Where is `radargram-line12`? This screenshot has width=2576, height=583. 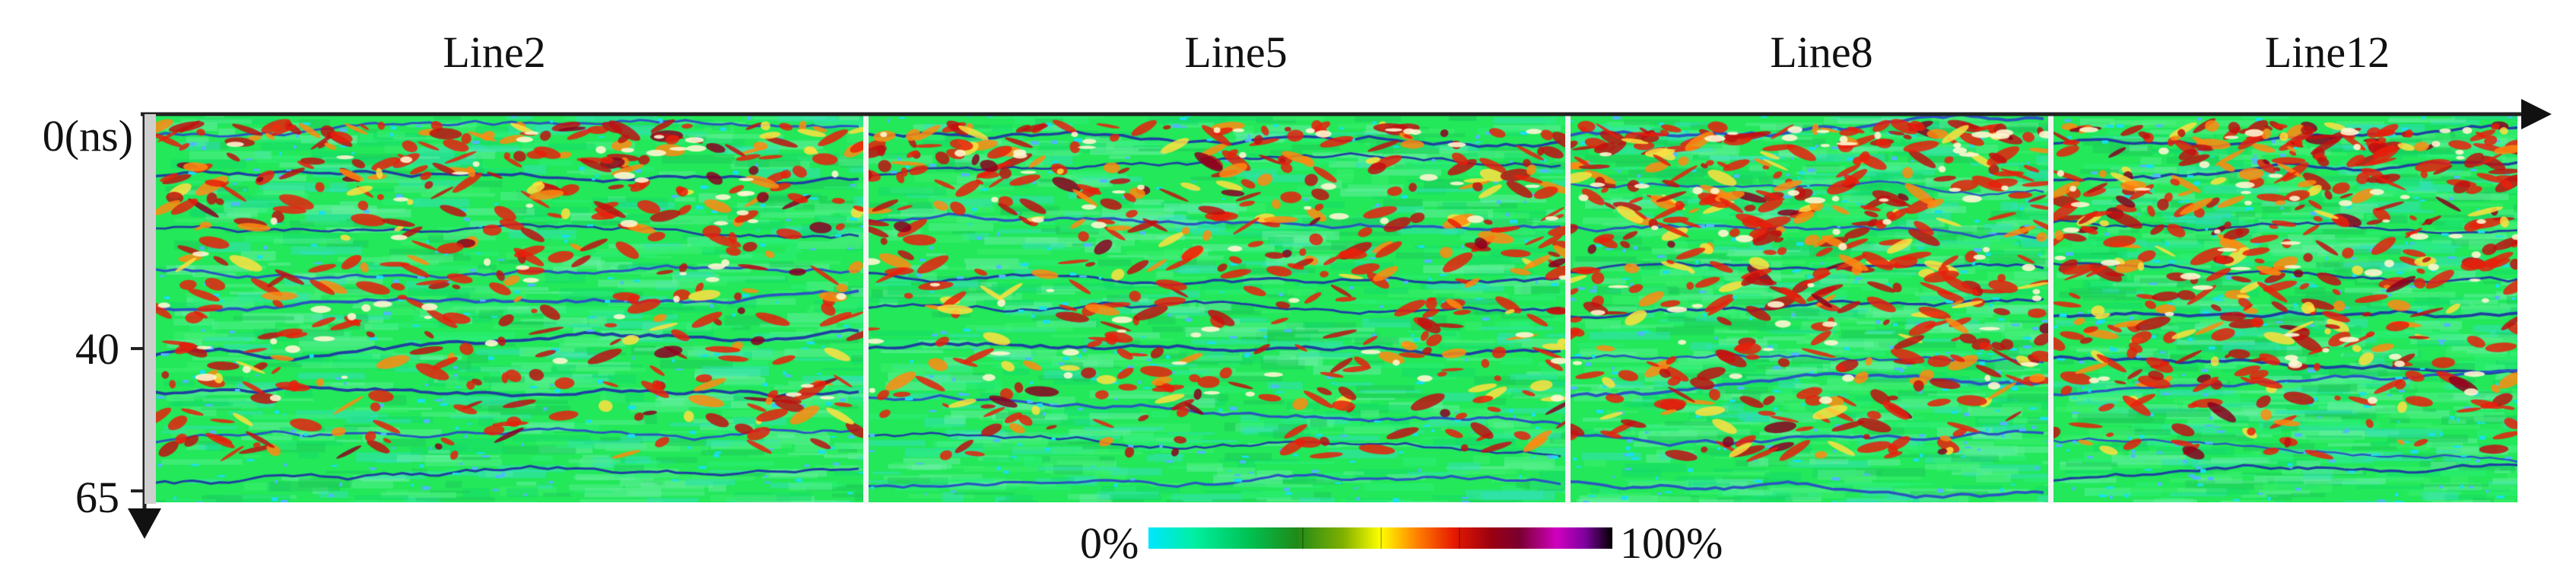 radargram-line12 is located at coordinates (2284, 308).